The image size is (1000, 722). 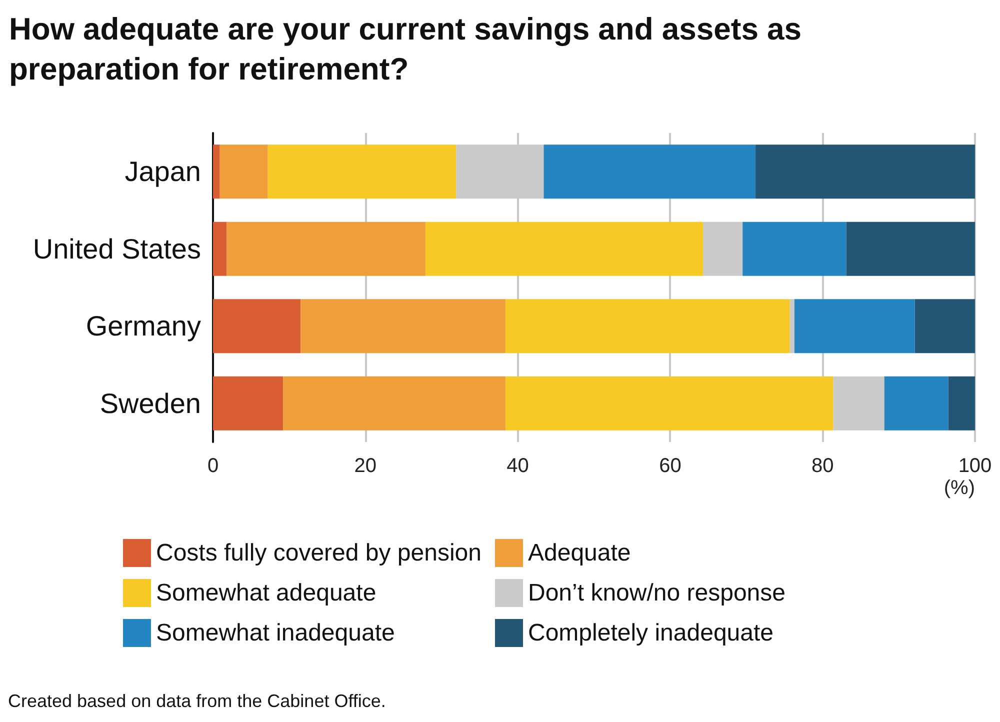 I want to click on legend-label: Somewhat adequate, so click(x=266, y=593).